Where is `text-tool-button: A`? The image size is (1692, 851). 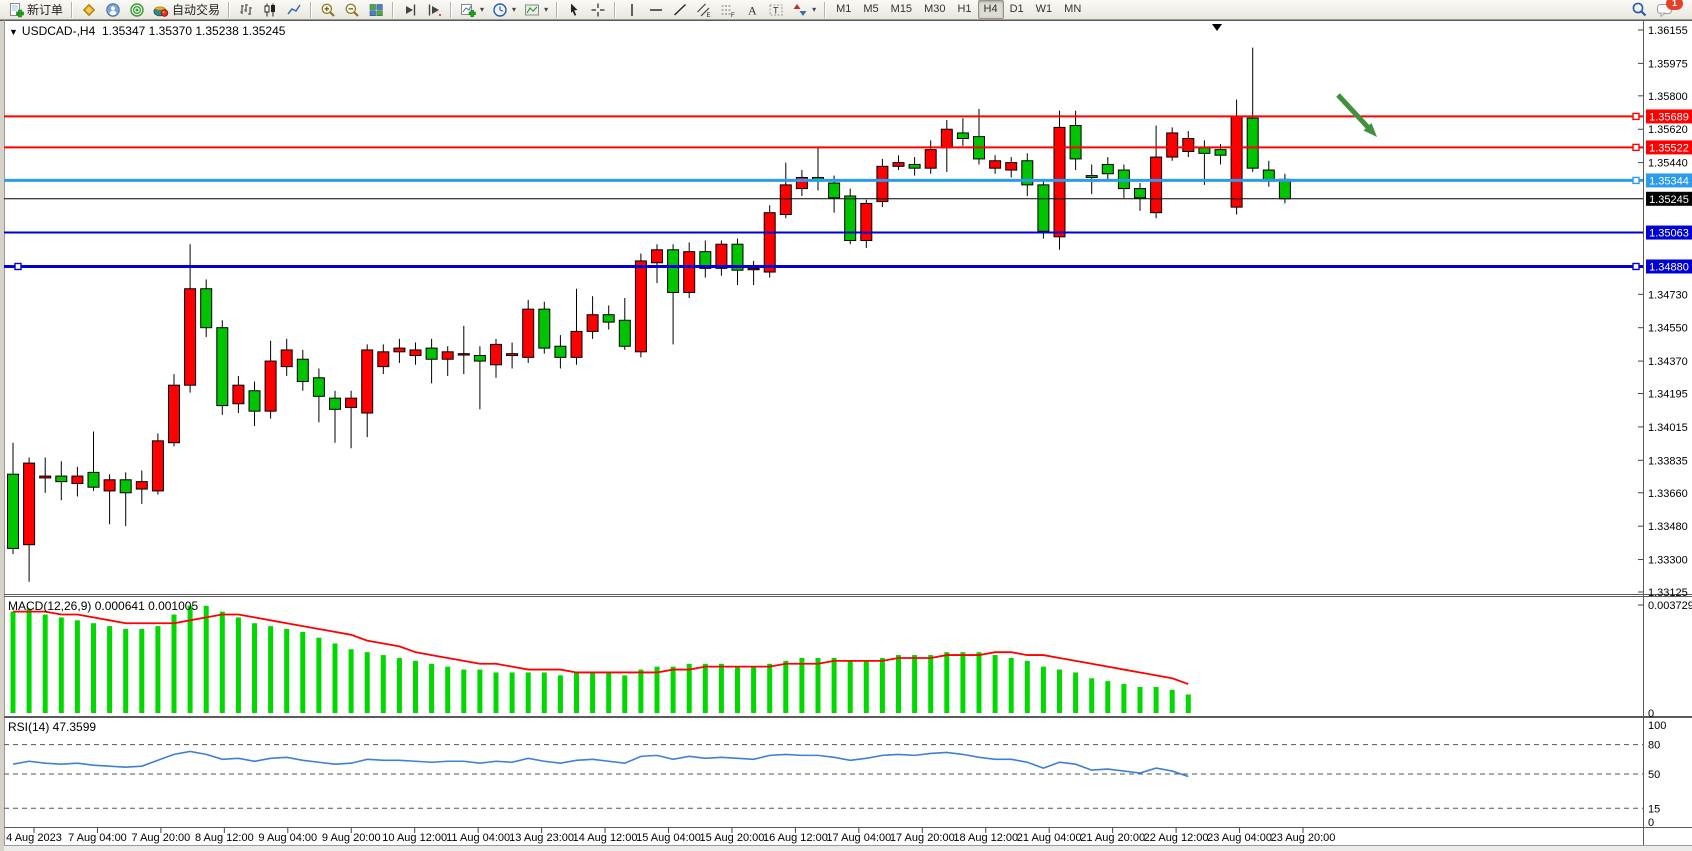
text-tool-button: A is located at coordinates (752, 10).